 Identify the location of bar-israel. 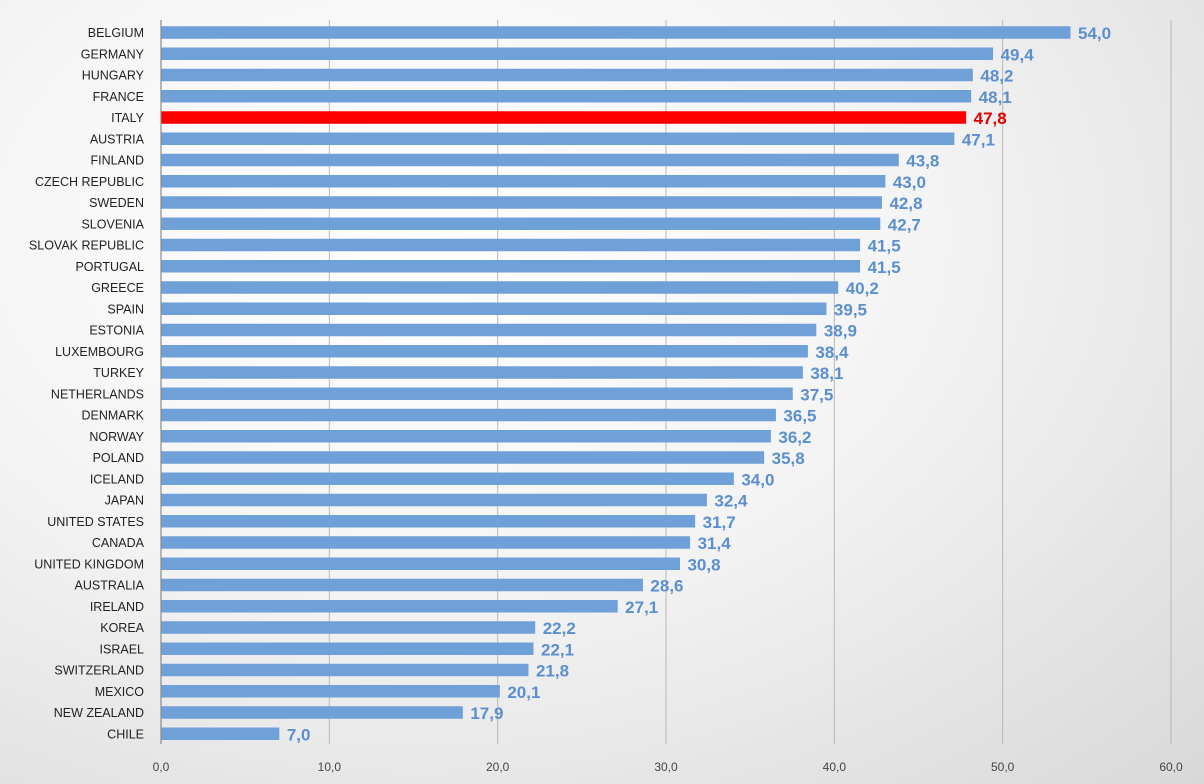
(347, 648).